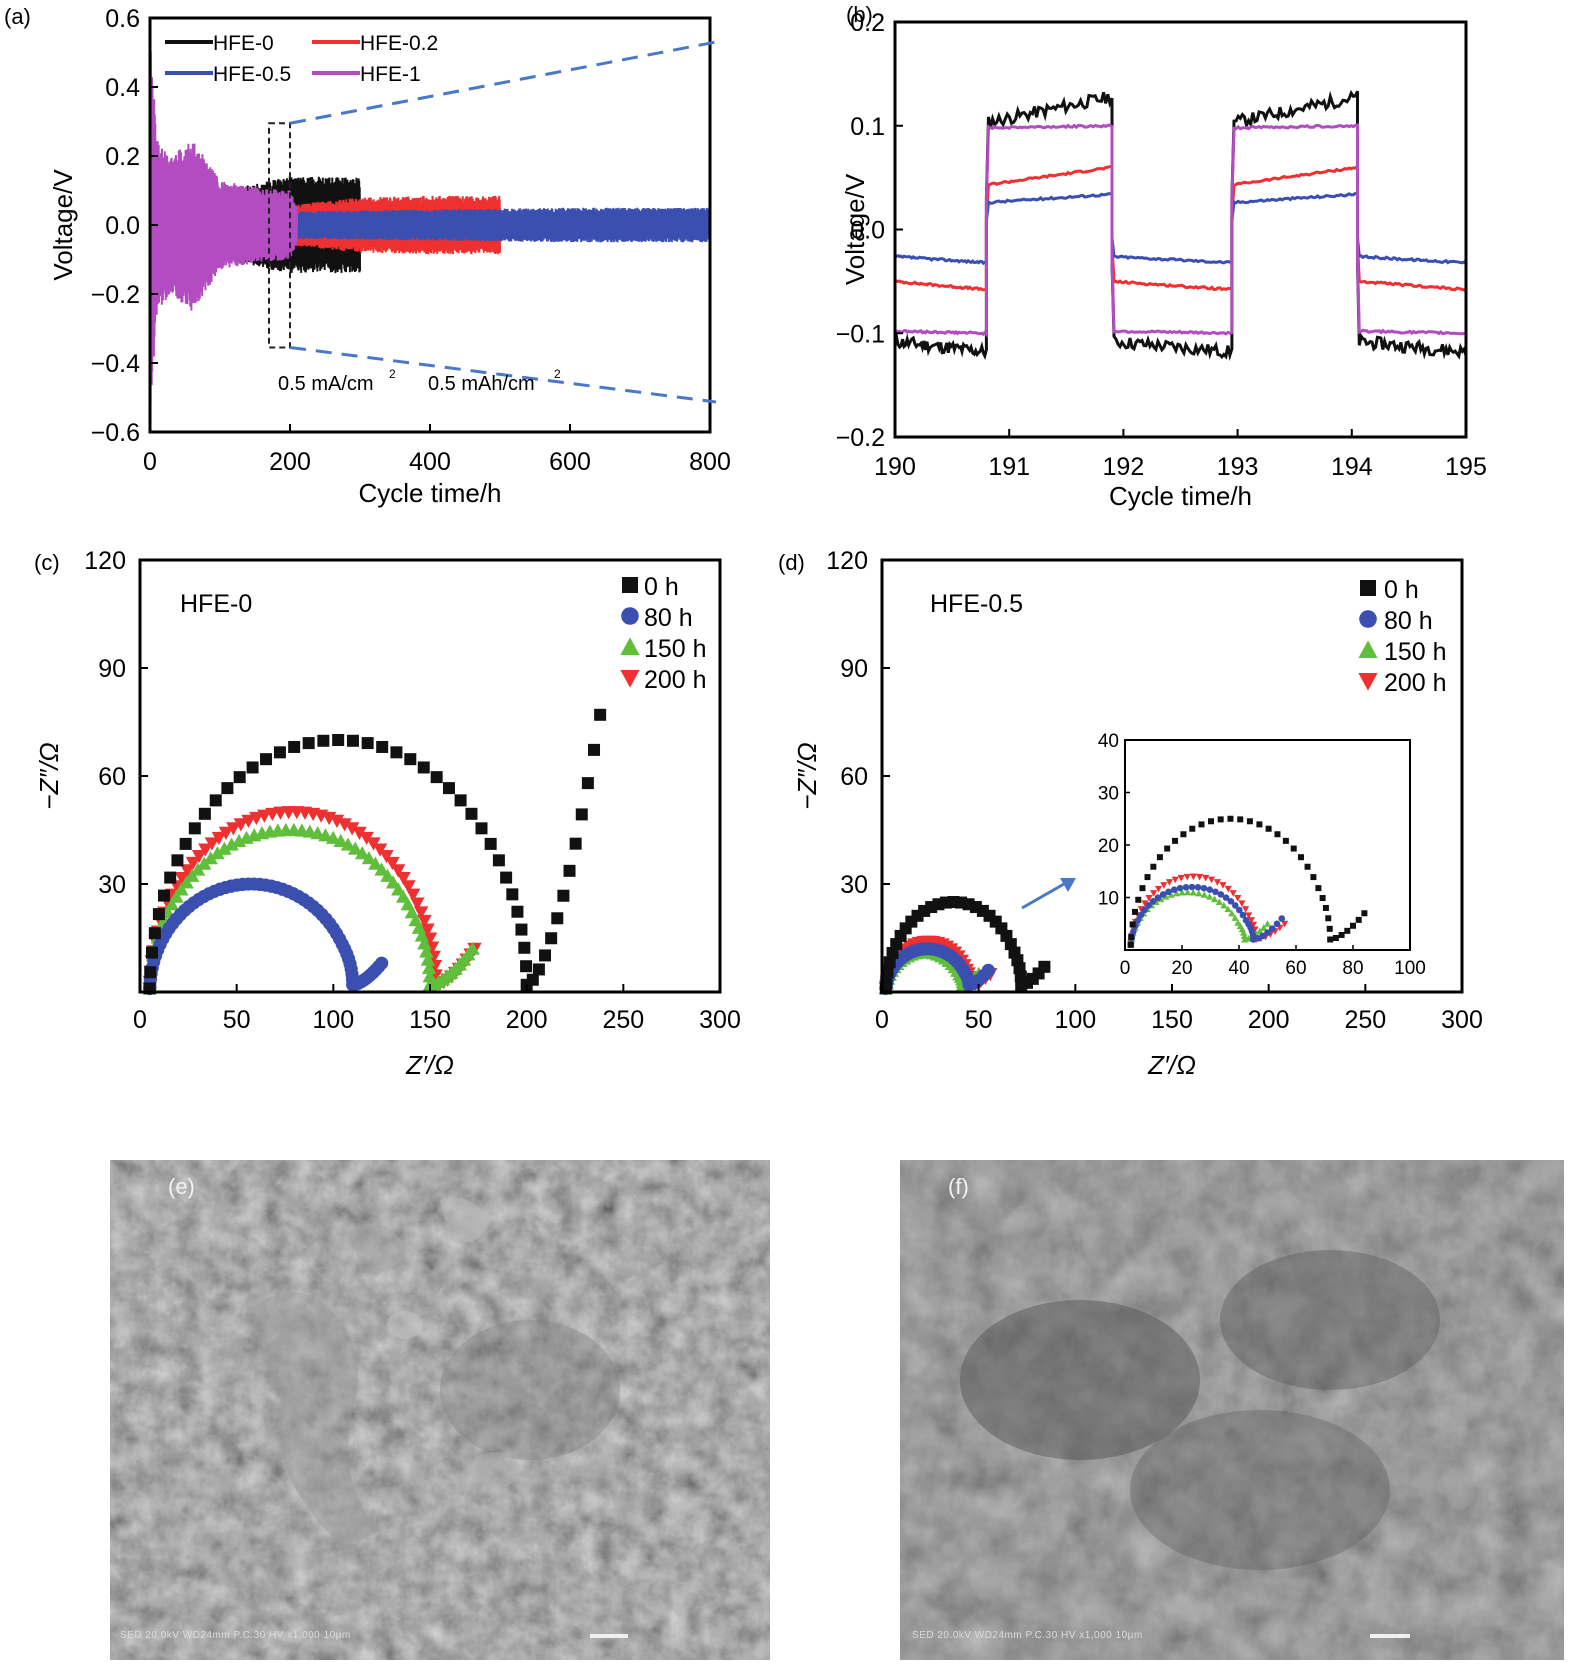  I want to click on x-axis-label-b: Cycle time/h, so click(1180, 496).